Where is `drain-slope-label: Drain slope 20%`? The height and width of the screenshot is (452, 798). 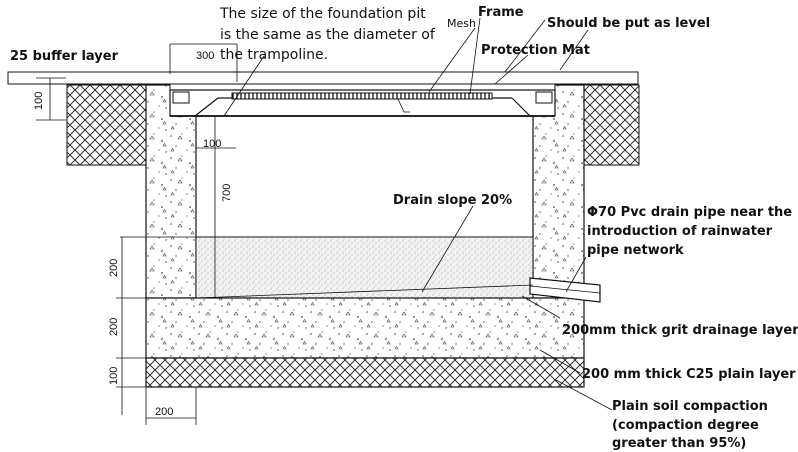 drain-slope-label: Drain slope 20% is located at coordinates (452, 200).